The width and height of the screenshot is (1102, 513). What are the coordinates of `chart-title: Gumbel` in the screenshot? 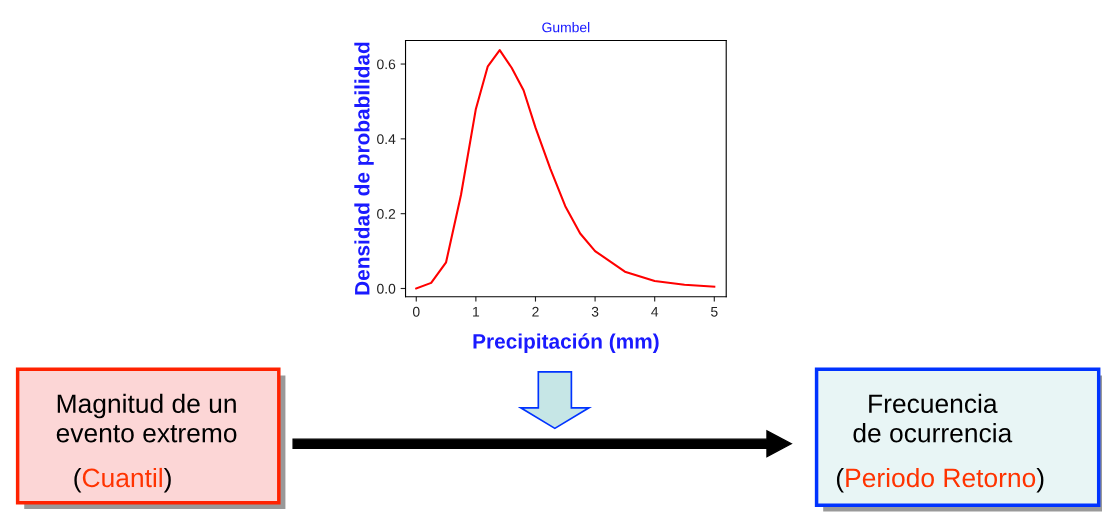 It's located at (566, 27).